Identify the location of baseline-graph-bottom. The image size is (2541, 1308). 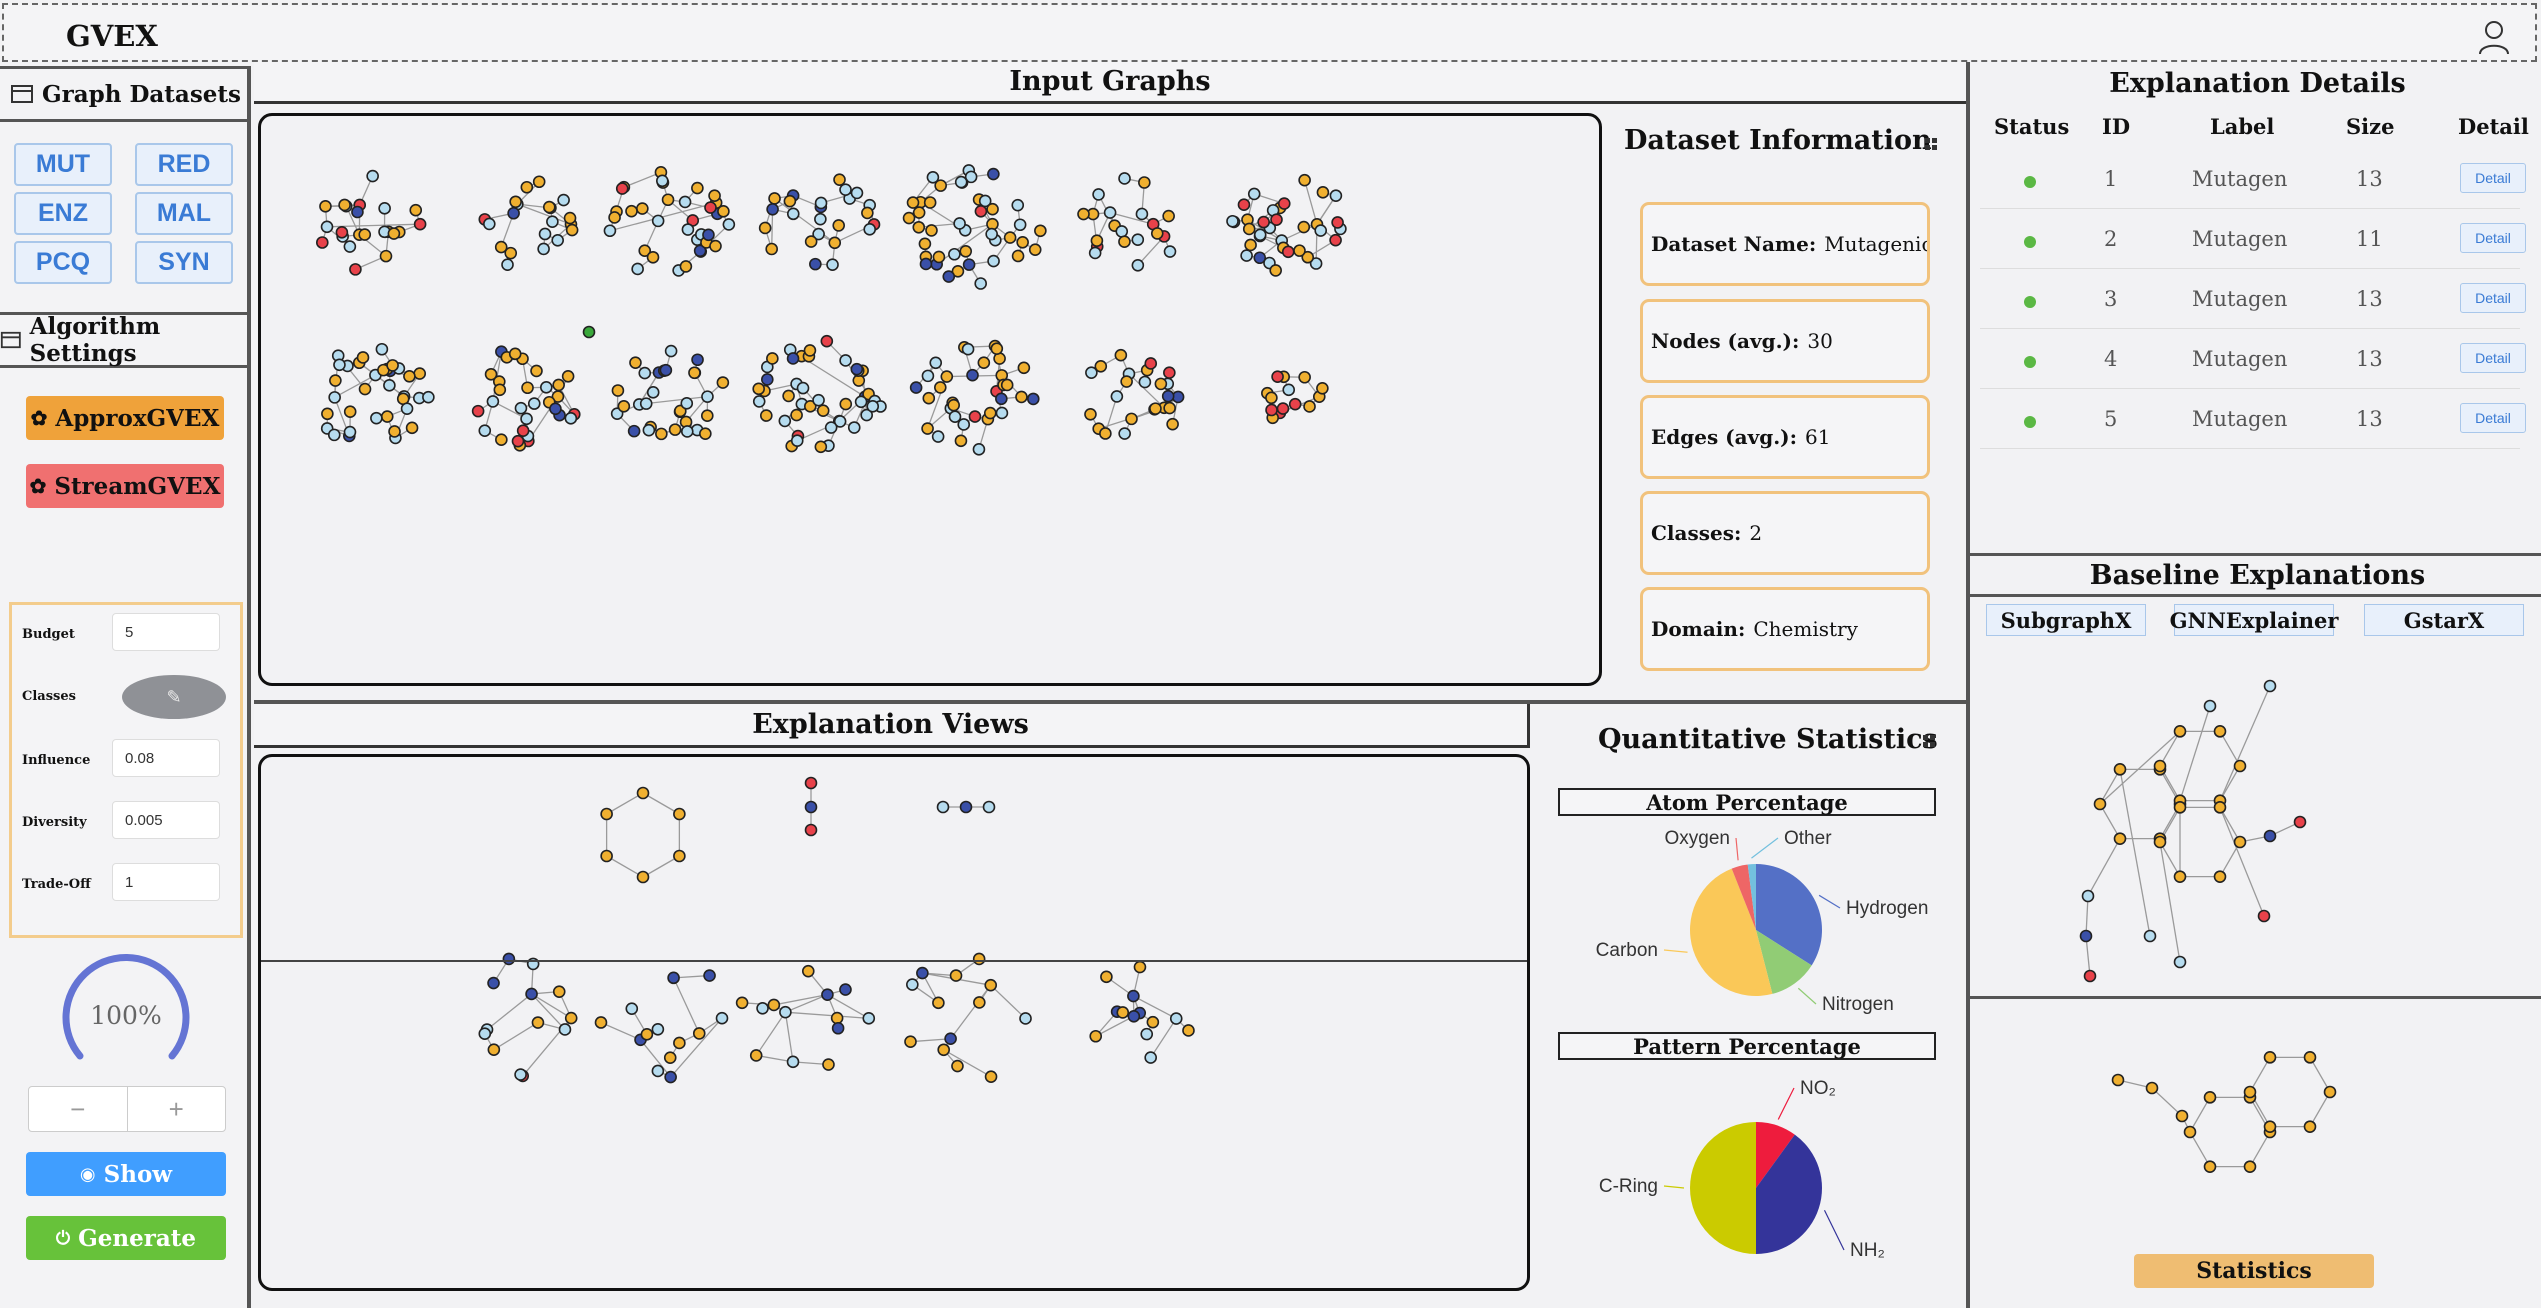
(2255, 1127).